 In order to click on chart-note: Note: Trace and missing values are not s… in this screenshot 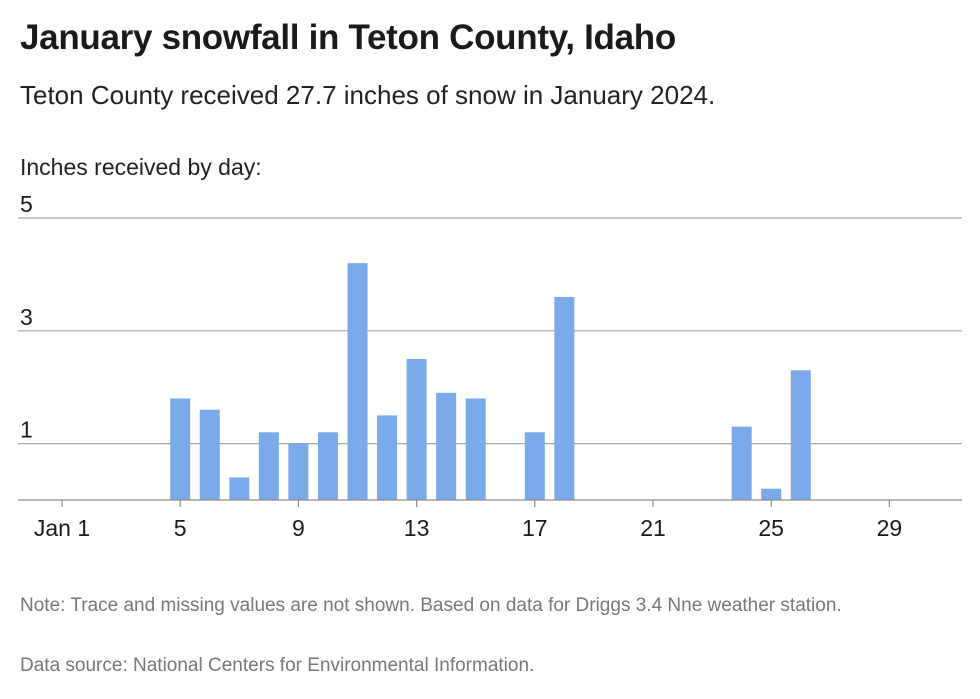, I will do `click(431, 605)`.